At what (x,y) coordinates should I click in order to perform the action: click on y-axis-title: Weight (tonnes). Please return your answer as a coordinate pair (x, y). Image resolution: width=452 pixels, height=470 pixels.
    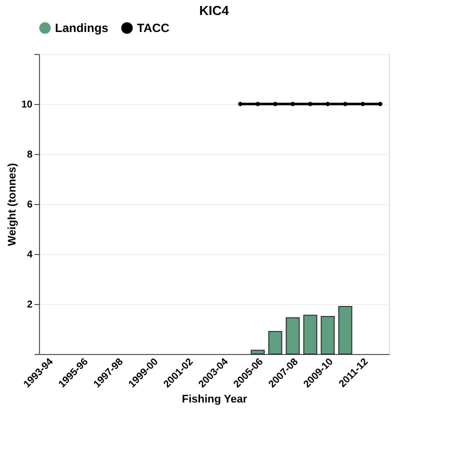
    Looking at the image, I should click on (12, 204).